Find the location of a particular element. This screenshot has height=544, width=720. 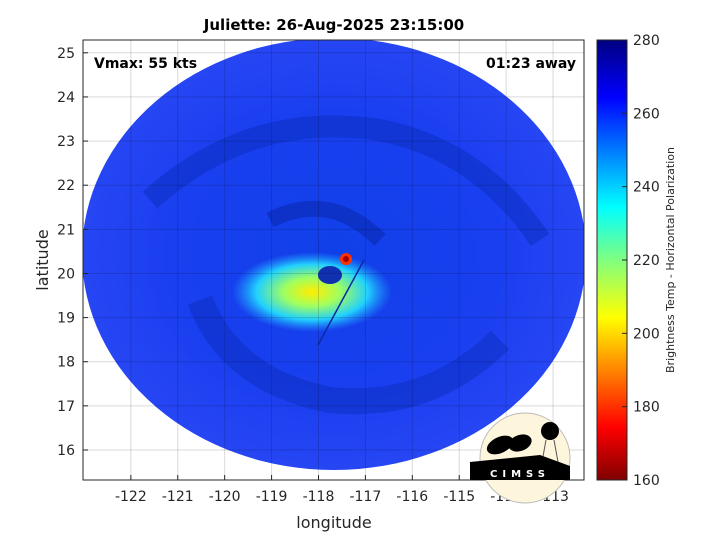

x-tick-label: -115 is located at coordinates (459, 497).